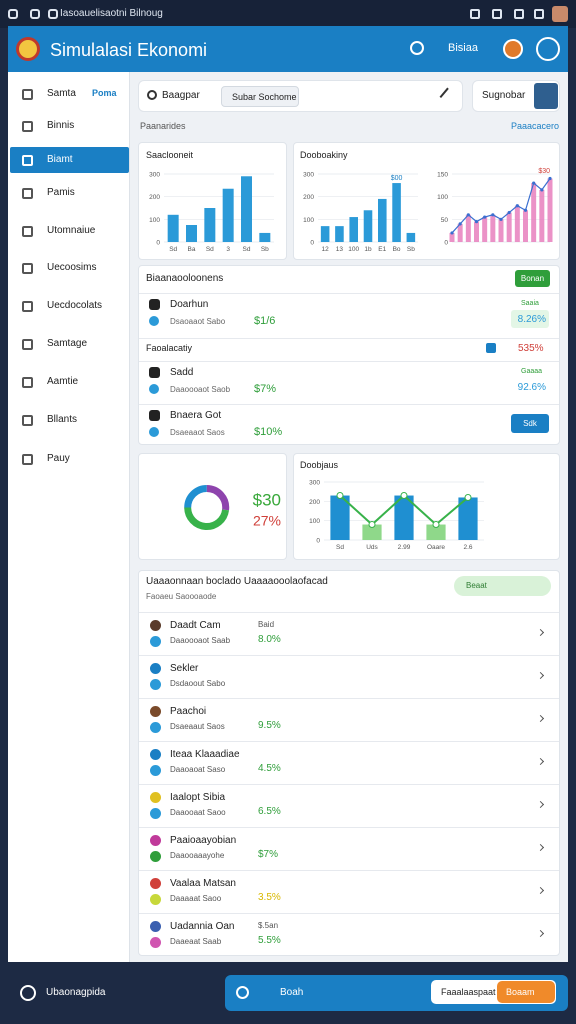 This screenshot has height=1024, width=576. What do you see at coordinates (532, 278) in the screenshot?
I see `list-button: Bonan` at bounding box center [532, 278].